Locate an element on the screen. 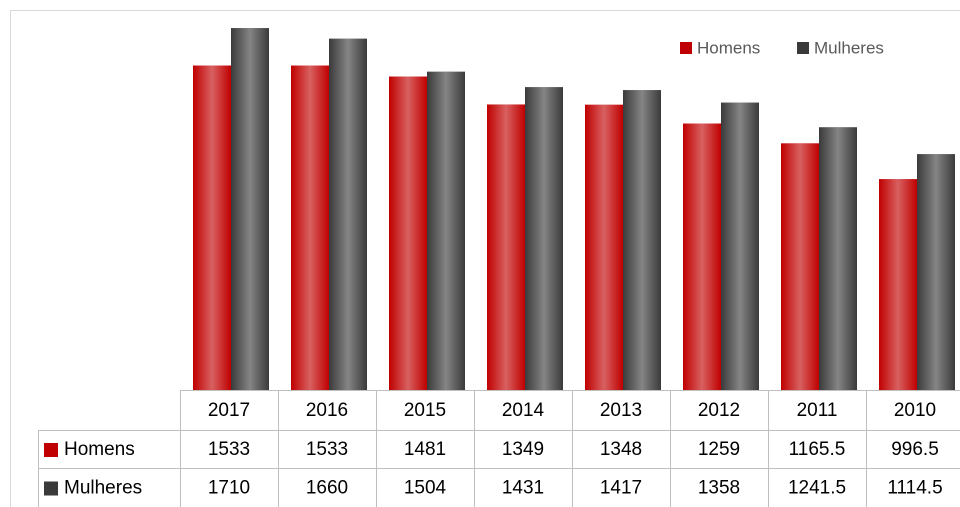 This screenshot has height=507, width=960. table-value: 1660 is located at coordinates (327, 488).